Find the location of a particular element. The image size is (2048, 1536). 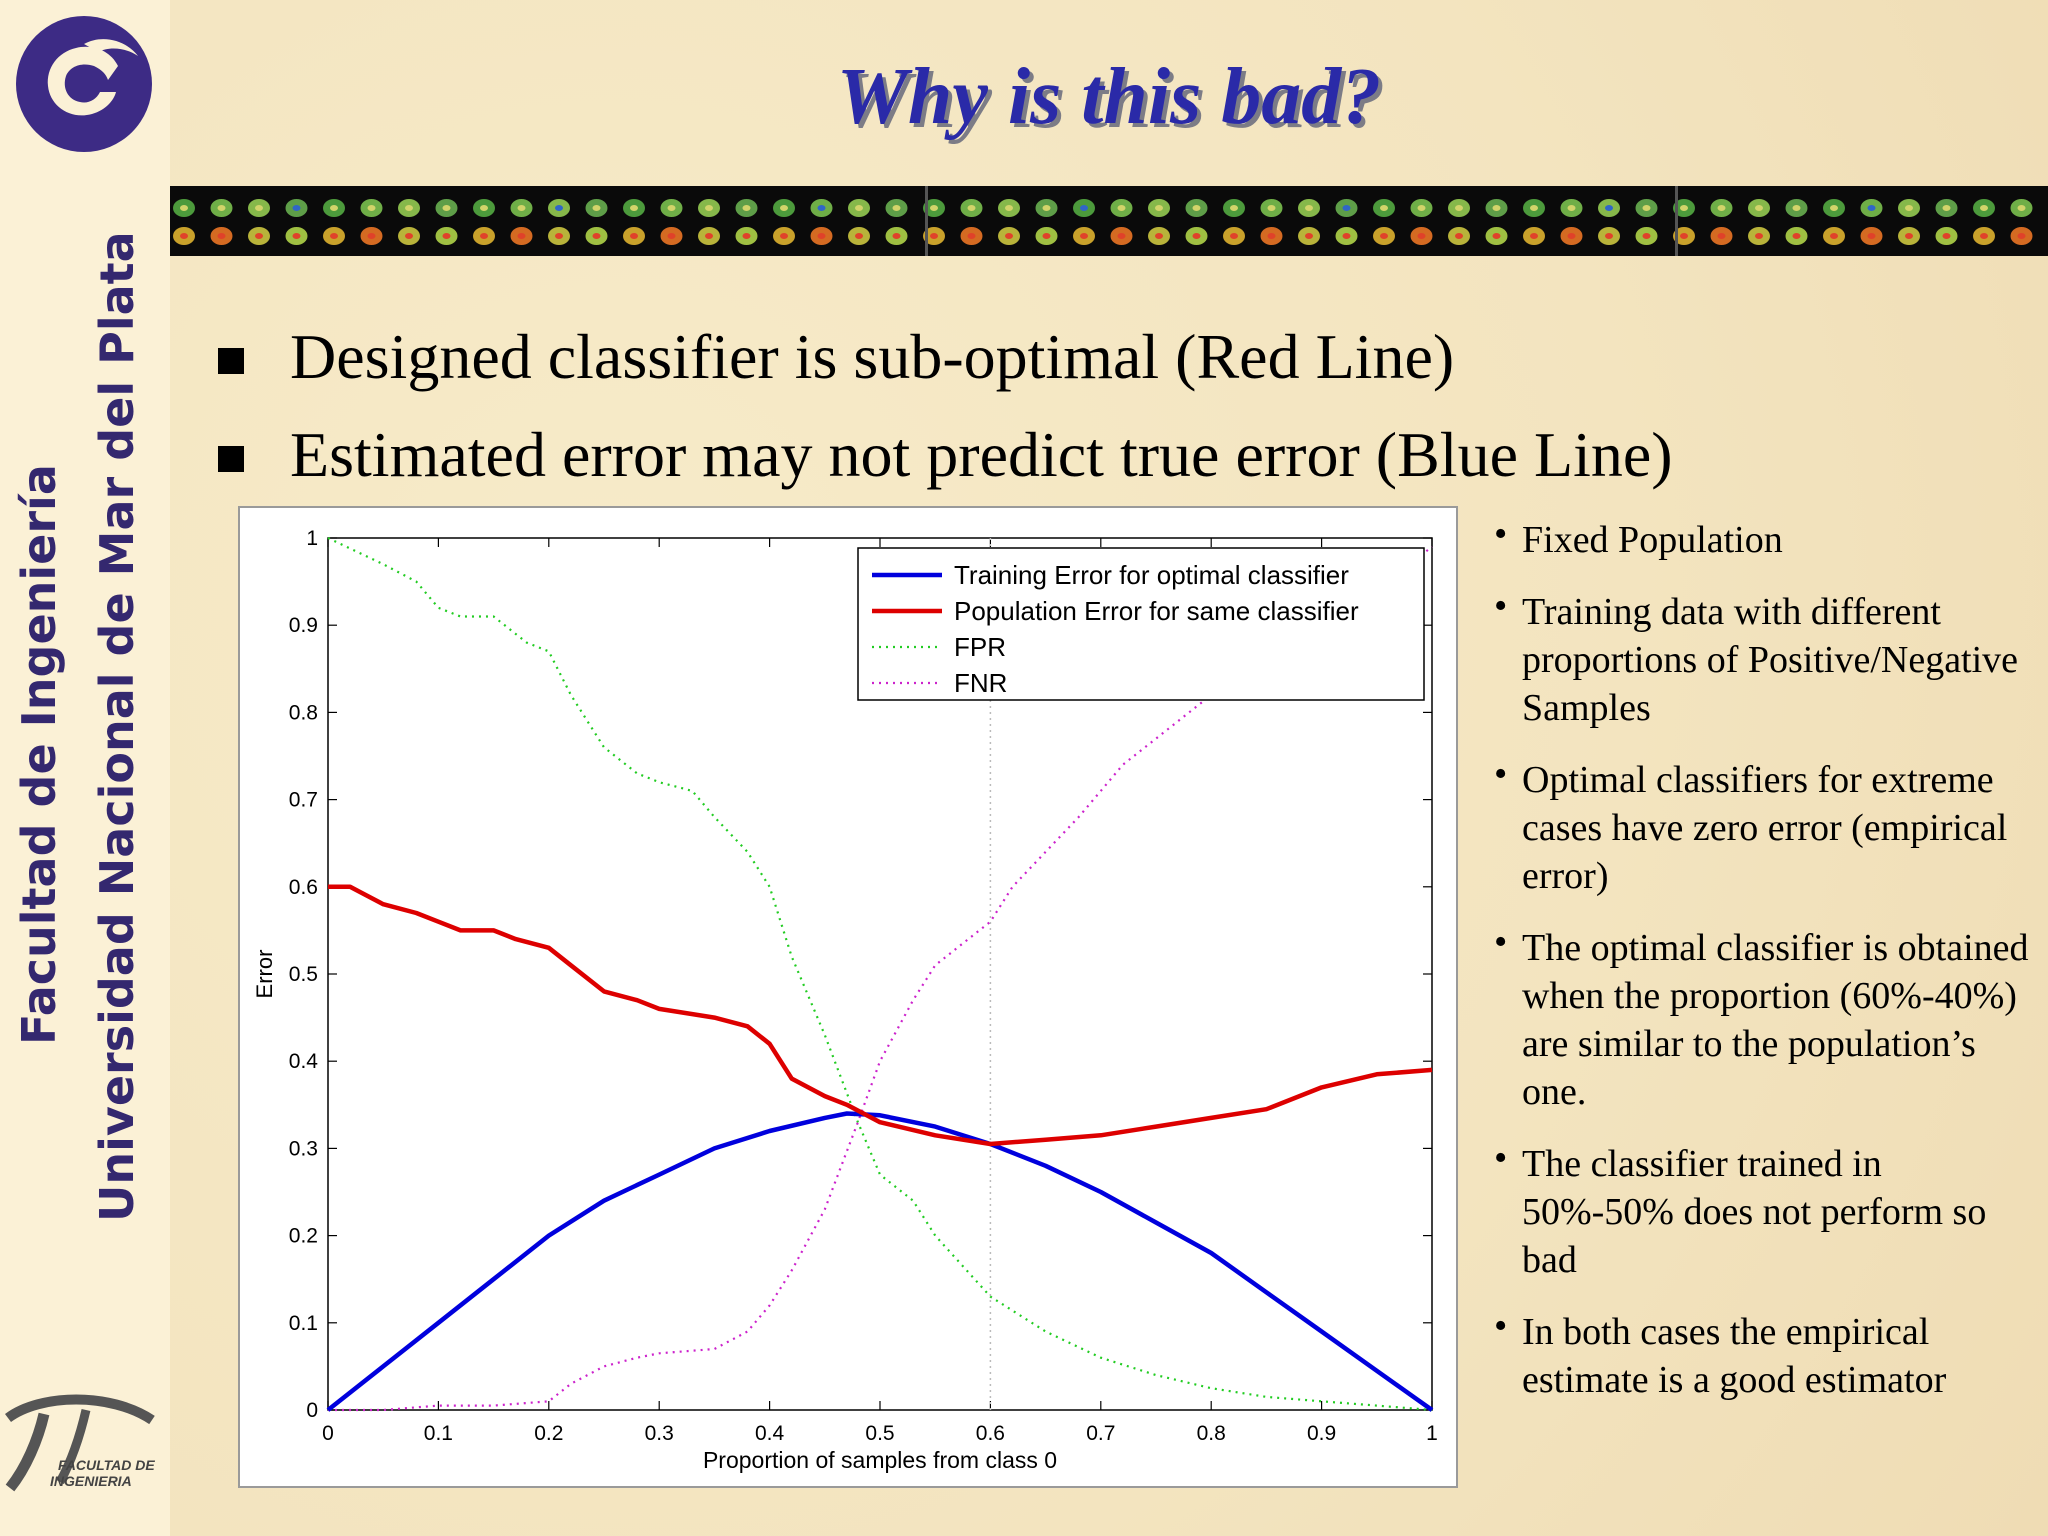

note-item: • Fixed Population is located at coordinates (1764, 538).